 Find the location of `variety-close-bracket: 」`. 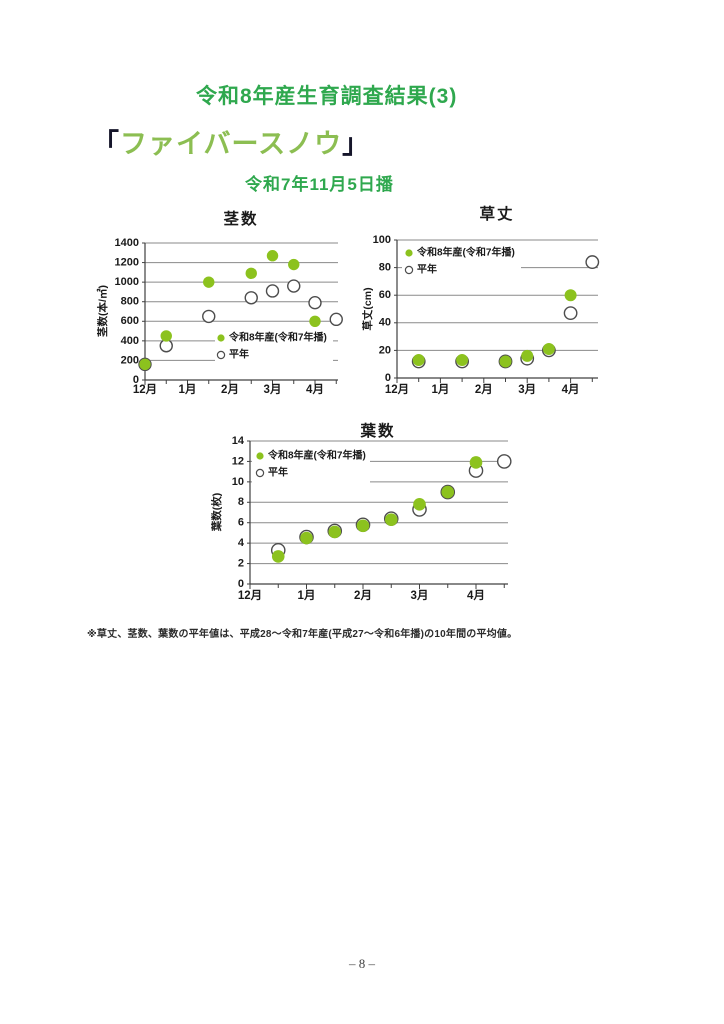

variety-close-bracket: 」 is located at coordinates (356, 144).